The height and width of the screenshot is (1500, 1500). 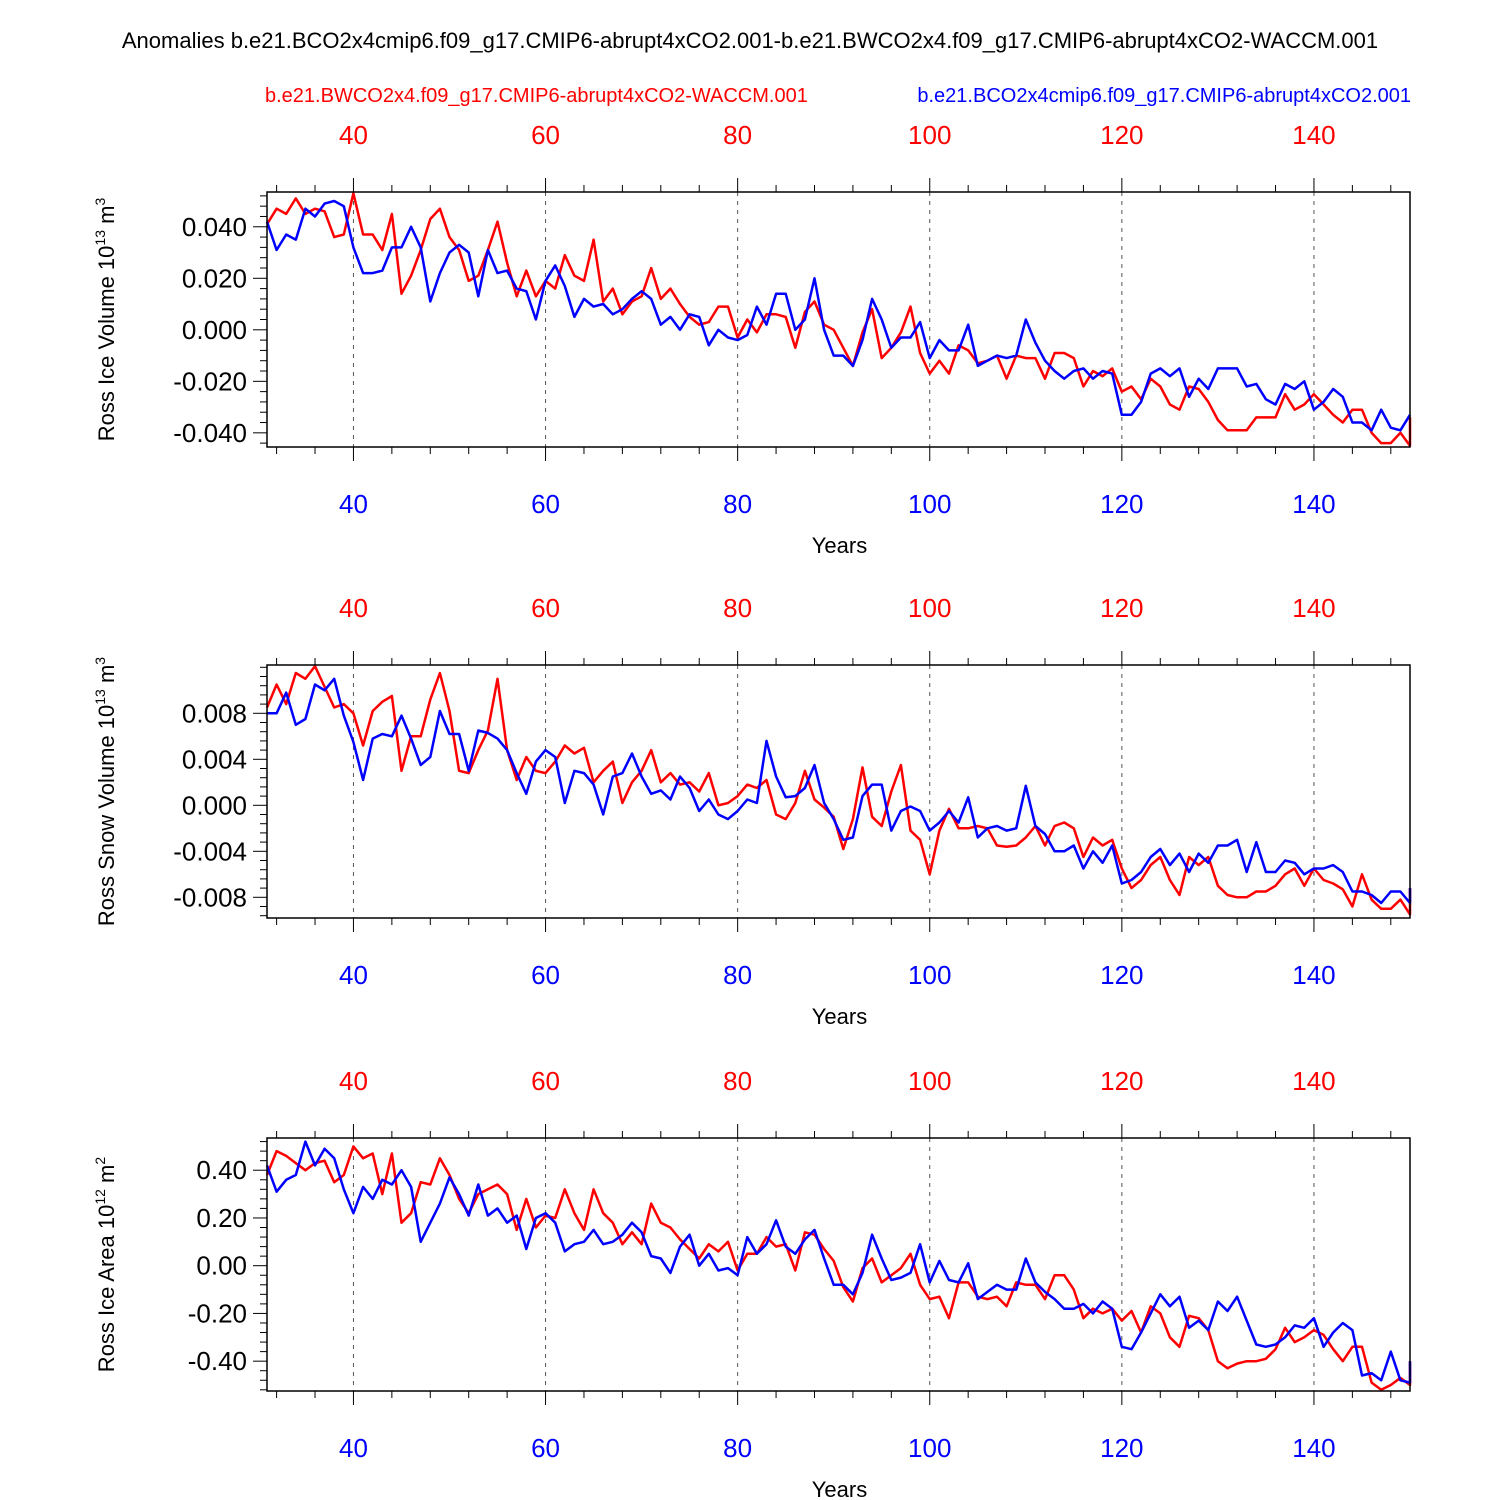 I want to click on y-tick-label: -0.008, so click(x=210, y=897).